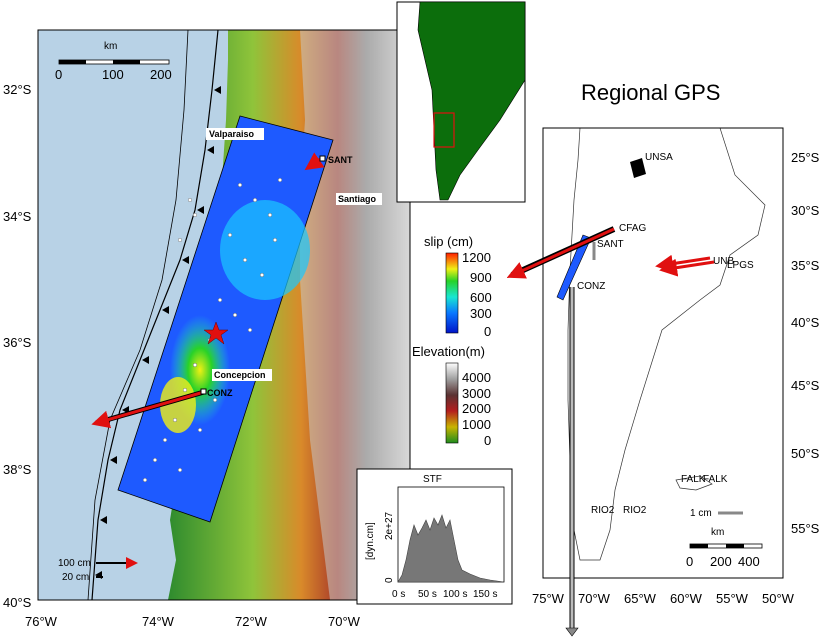  Describe the element at coordinates (594, 598) in the screenshot. I see `reg-lon-70w: 70°W` at that location.